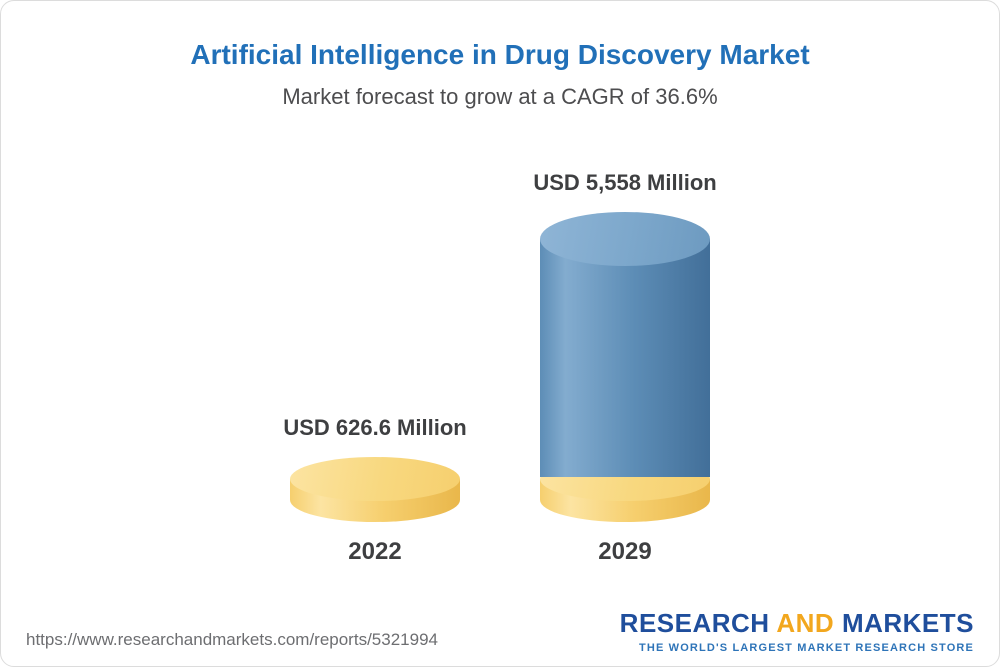 Image resolution: width=1000 pixels, height=667 pixels. I want to click on cylinder-2022, so click(375, 489).